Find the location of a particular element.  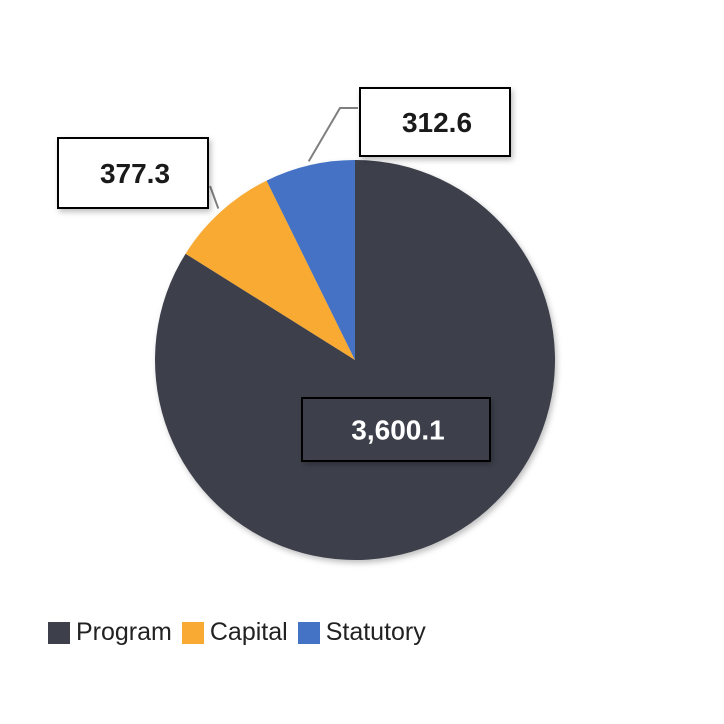

leader-lines is located at coordinates (283, 158).